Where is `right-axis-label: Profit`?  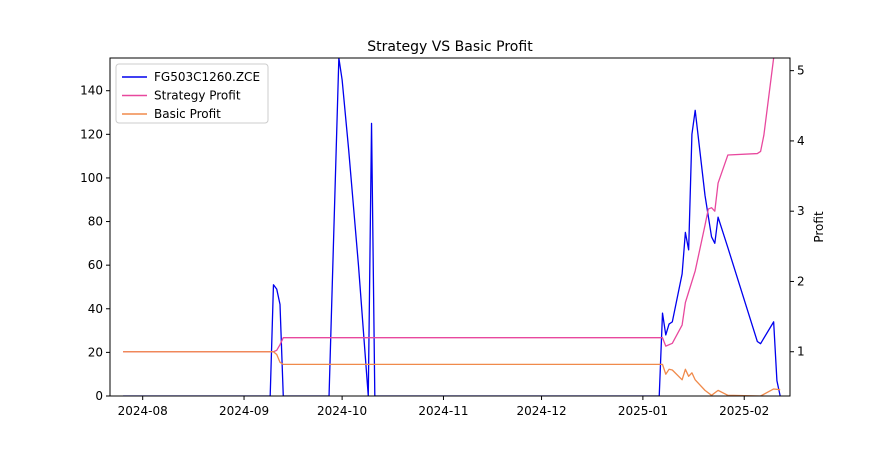 right-axis-label: Profit is located at coordinates (819, 227).